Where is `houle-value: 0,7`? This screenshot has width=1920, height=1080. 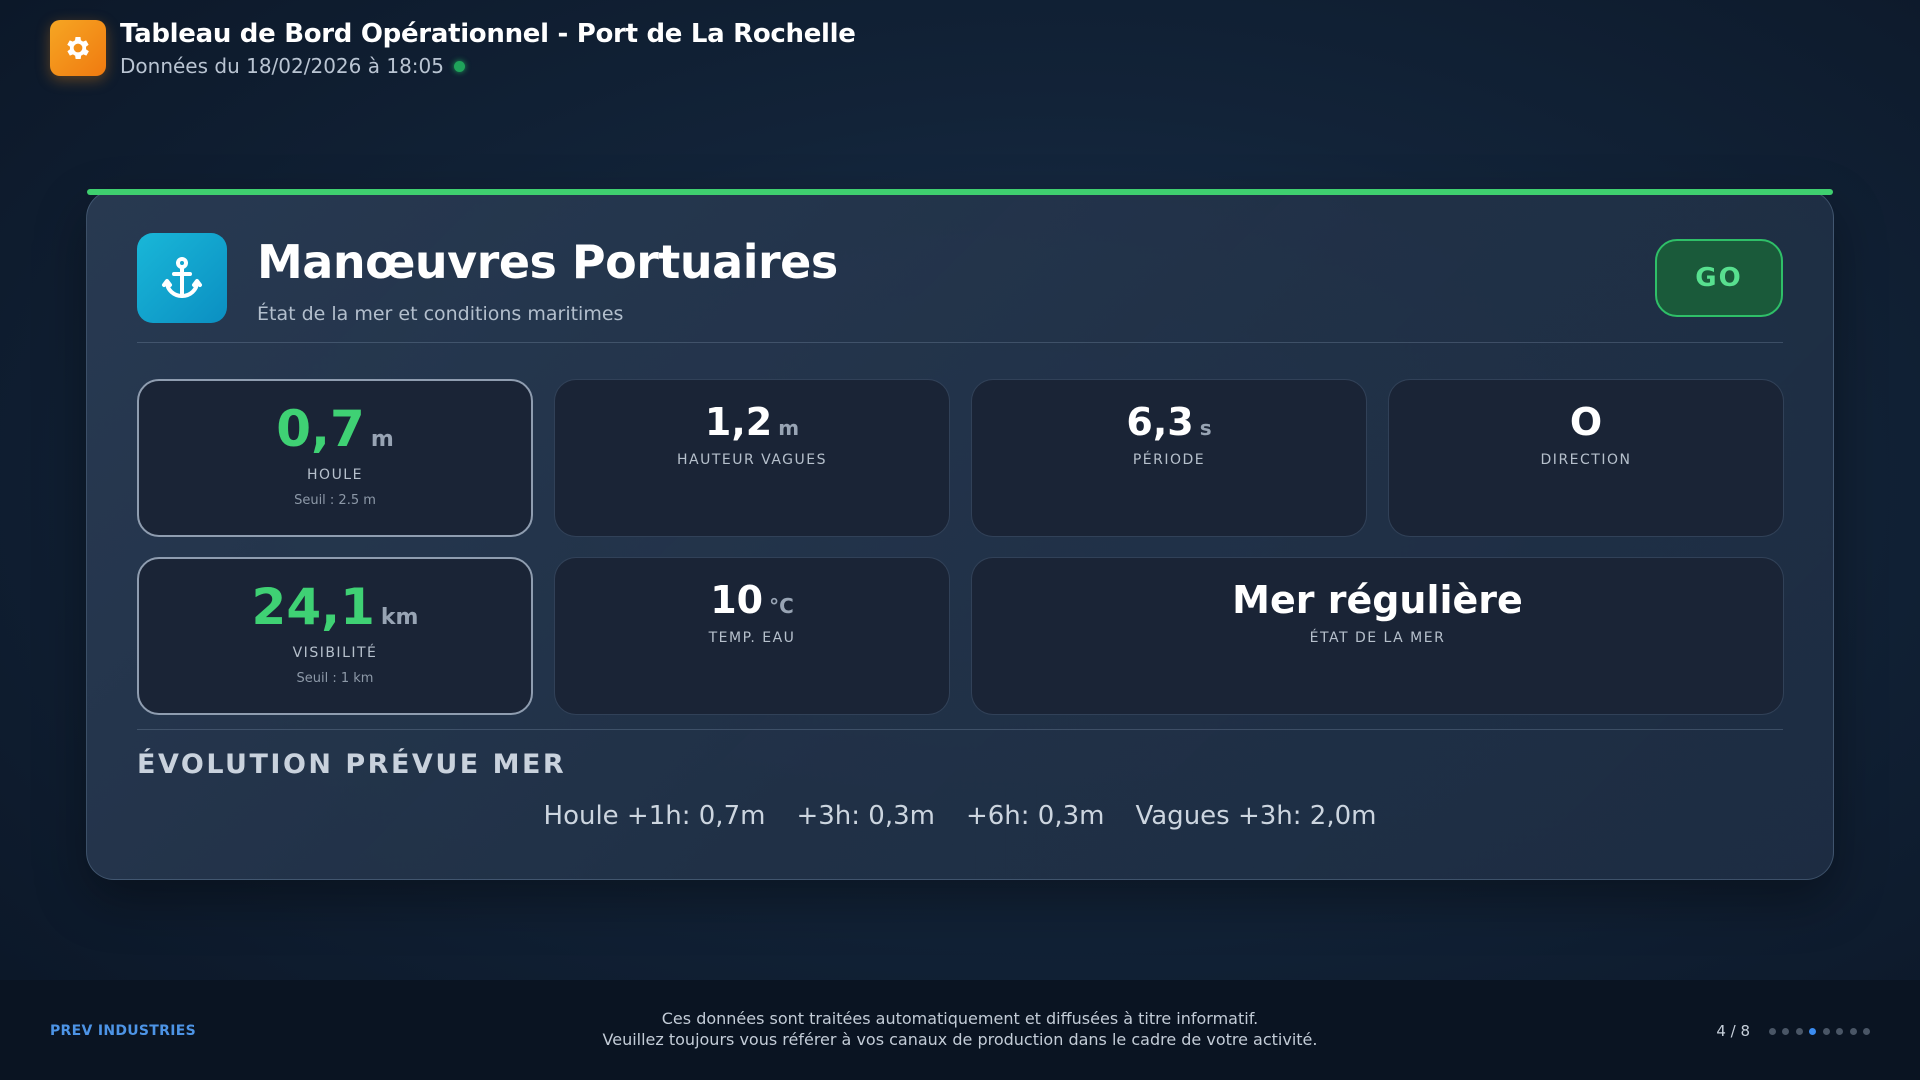
houle-value: 0,7 is located at coordinates (320, 429).